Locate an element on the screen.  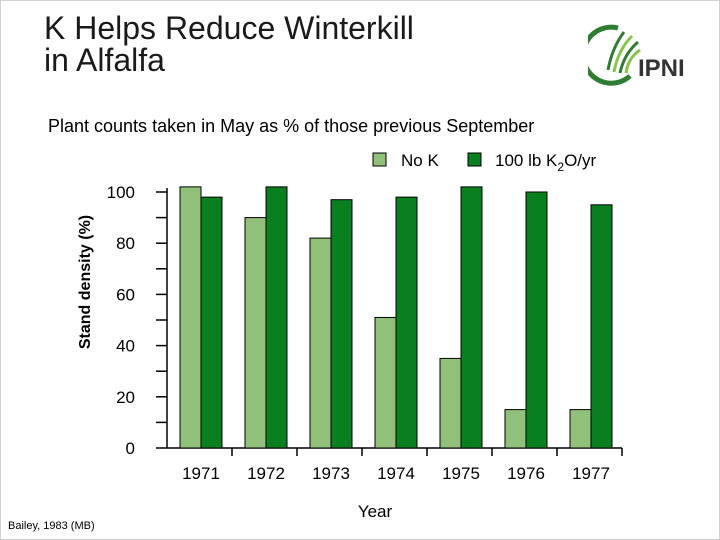
x-tick-label: 1973 is located at coordinates (331, 473).